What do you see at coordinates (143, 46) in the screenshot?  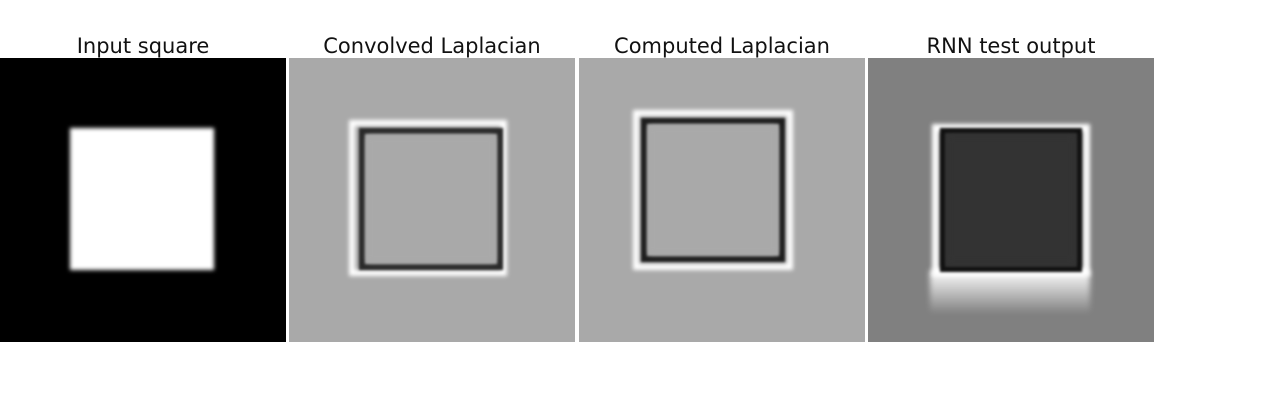 I see `panel-title: Input square` at bounding box center [143, 46].